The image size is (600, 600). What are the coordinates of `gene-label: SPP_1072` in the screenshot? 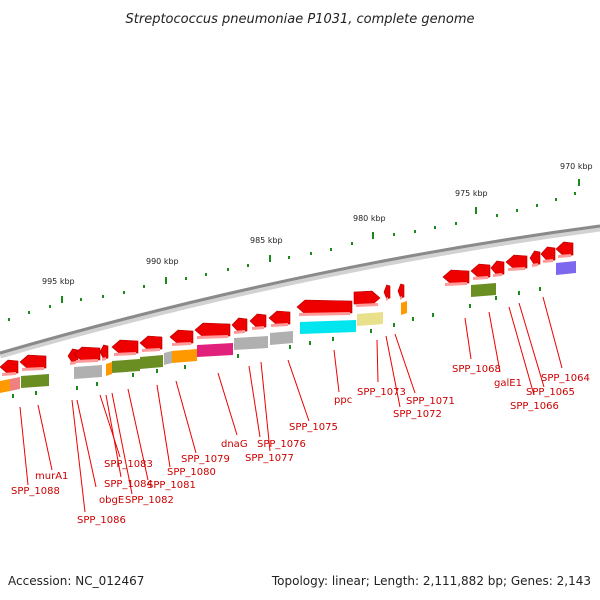 It's located at (417, 414).